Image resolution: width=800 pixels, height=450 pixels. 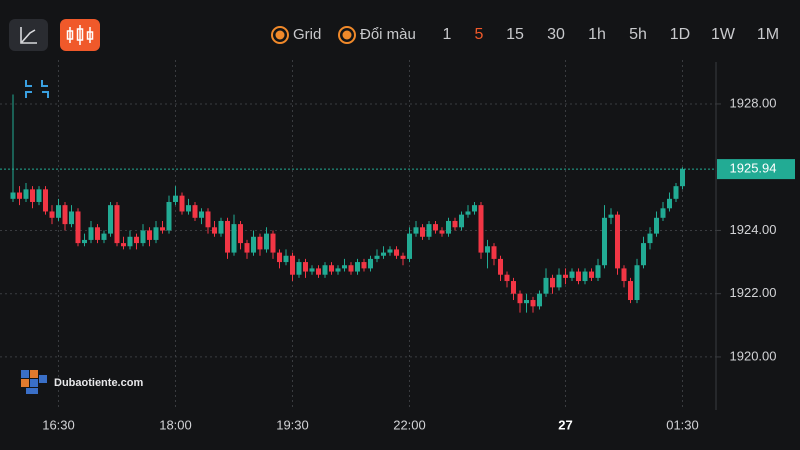 I want to click on toolbar: Grid Đổi màu 1 5 15 30 1h 5h 1D 1W 1M, so click(x=525, y=35).